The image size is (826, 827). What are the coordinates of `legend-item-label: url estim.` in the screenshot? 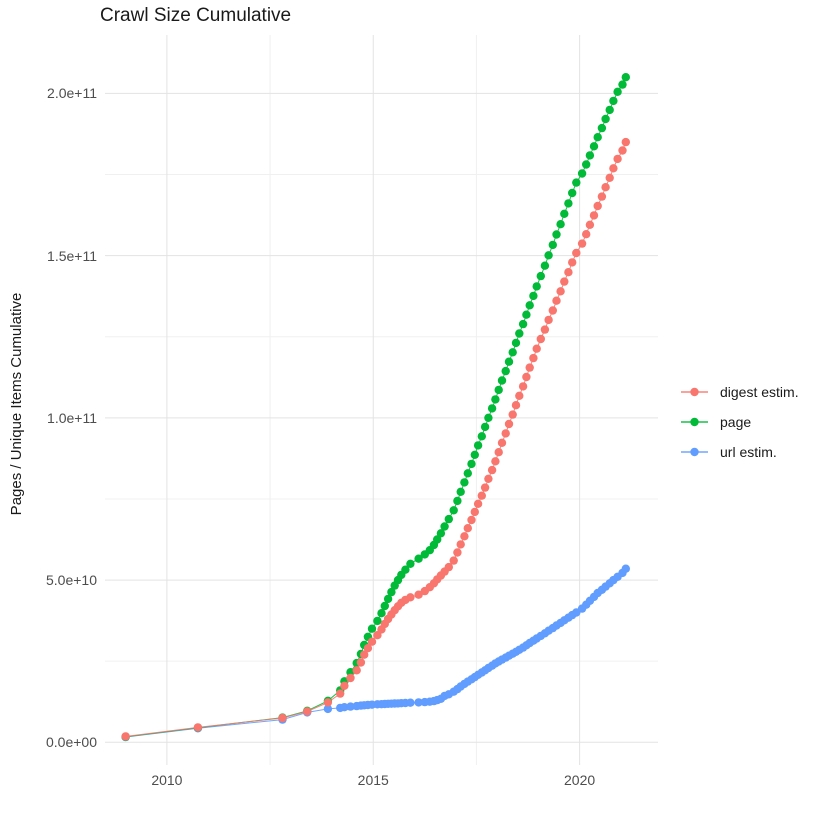 It's located at (748, 452).